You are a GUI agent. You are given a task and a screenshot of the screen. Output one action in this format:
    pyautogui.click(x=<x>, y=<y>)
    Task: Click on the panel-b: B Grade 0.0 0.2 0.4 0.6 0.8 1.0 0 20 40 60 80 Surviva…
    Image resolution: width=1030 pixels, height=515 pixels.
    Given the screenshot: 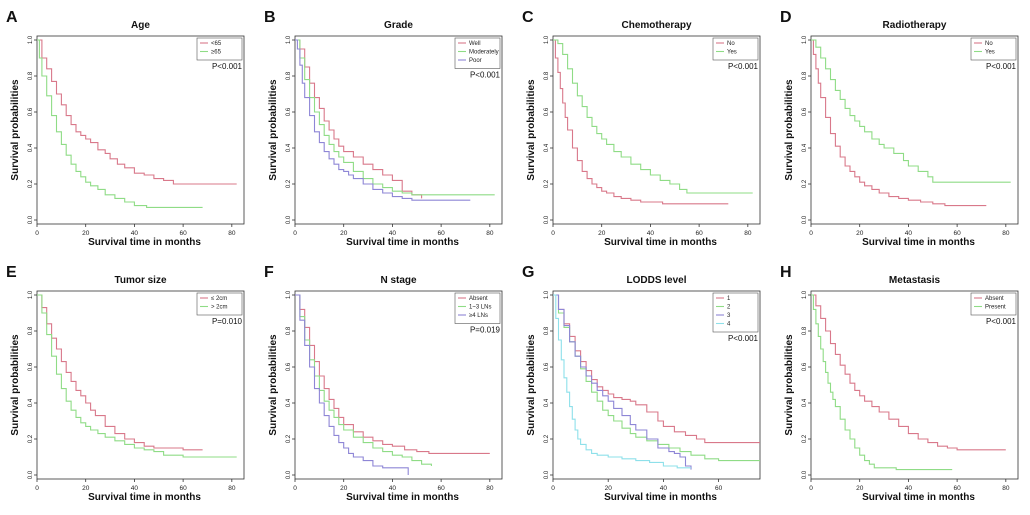 What is the action you would take?
    pyautogui.click(x=383, y=128)
    